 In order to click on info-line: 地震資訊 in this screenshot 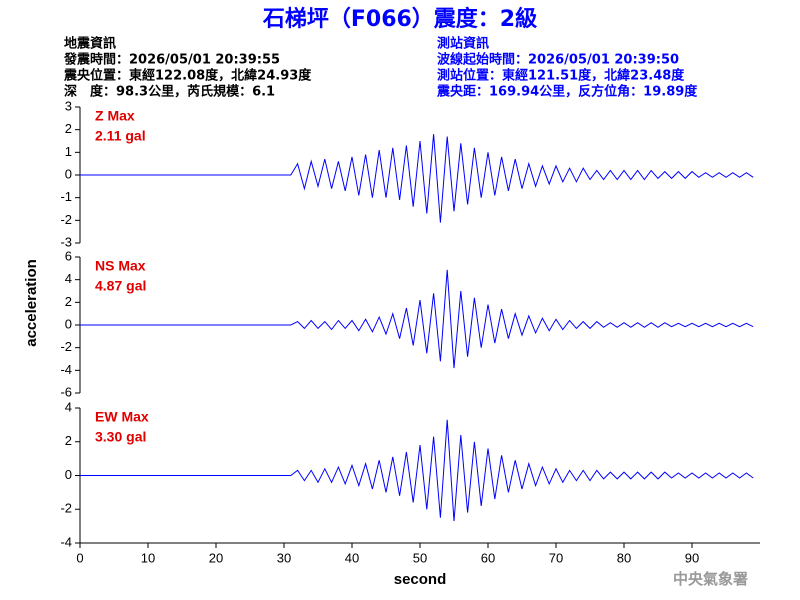, I will do `click(90, 44)`.